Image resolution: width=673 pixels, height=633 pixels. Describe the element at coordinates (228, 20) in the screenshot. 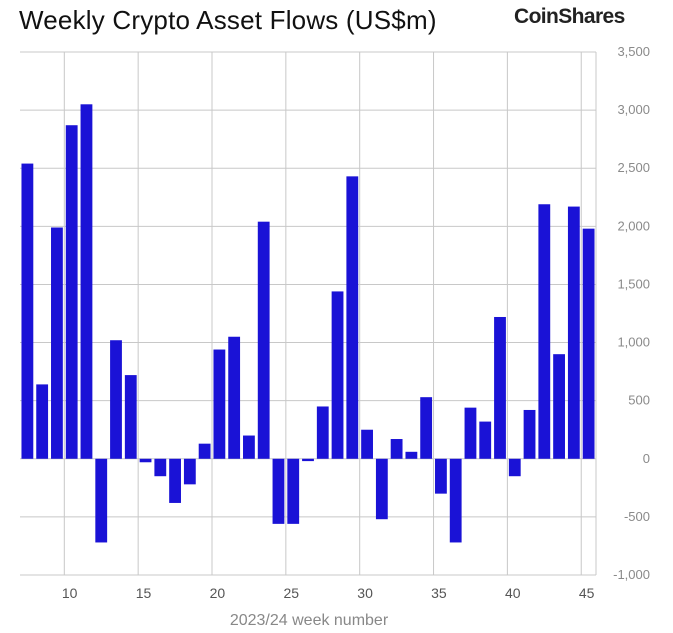

I see `chart-title: Weekly Crypto Asset Flows (US$m)` at that location.